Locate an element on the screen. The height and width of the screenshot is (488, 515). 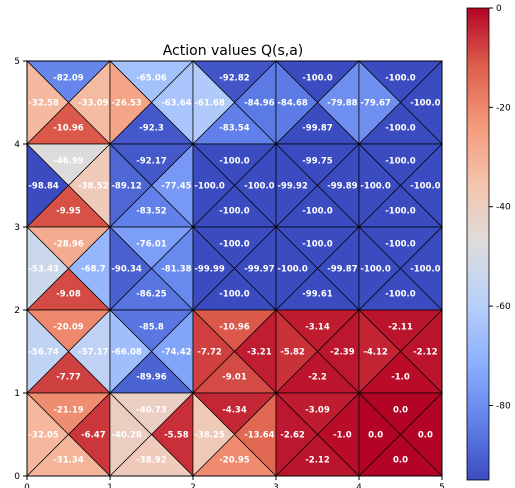
value-label-top: -85.8 is located at coordinates (151, 328).